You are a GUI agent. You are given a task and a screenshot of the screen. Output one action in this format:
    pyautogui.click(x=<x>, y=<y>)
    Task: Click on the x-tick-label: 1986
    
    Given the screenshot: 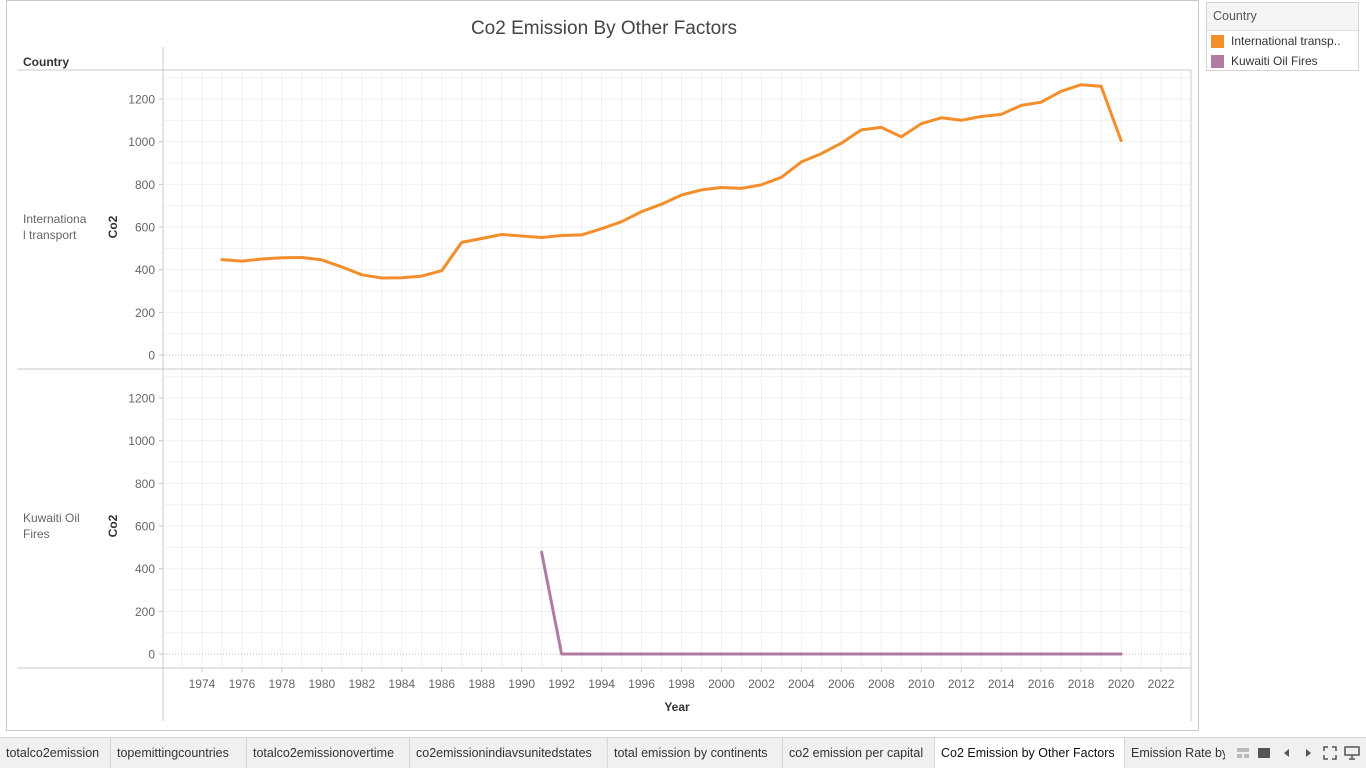 What is the action you would take?
    pyautogui.click(x=441, y=684)
    